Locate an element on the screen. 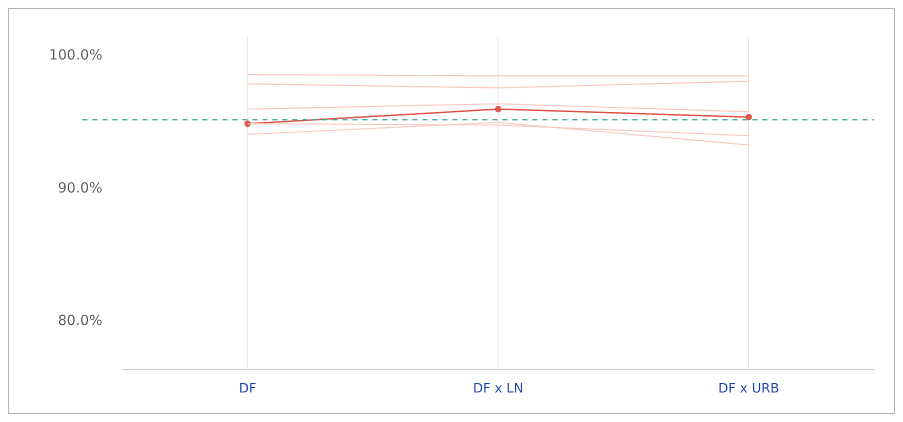  x-tick-label: DF x LN is located at coordinates (498, 389).